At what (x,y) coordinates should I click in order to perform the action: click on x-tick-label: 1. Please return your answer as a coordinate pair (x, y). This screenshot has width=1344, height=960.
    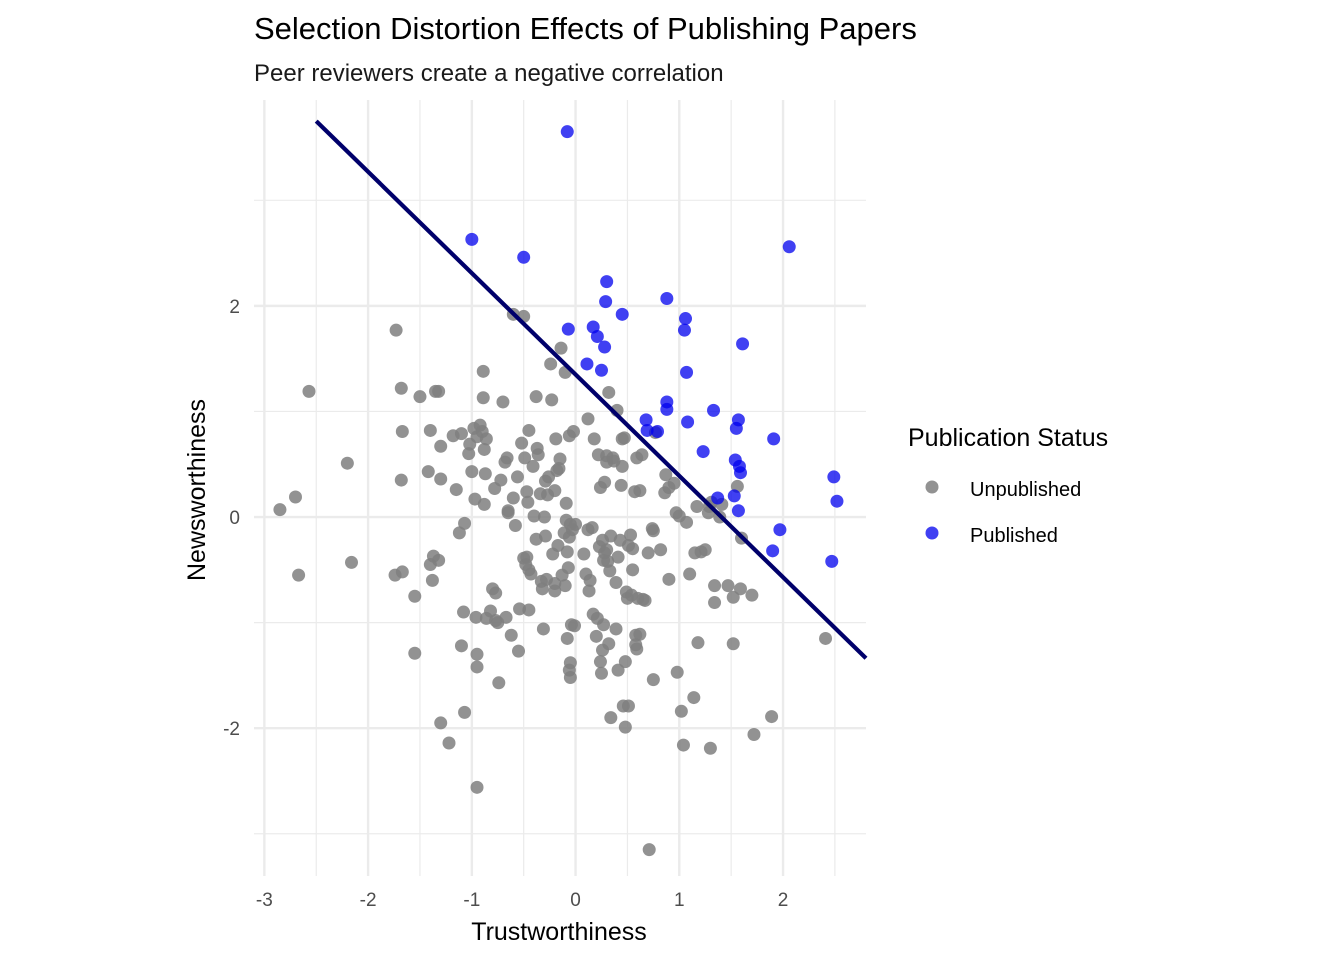
    Looking at the image, I should click on (679, 900).